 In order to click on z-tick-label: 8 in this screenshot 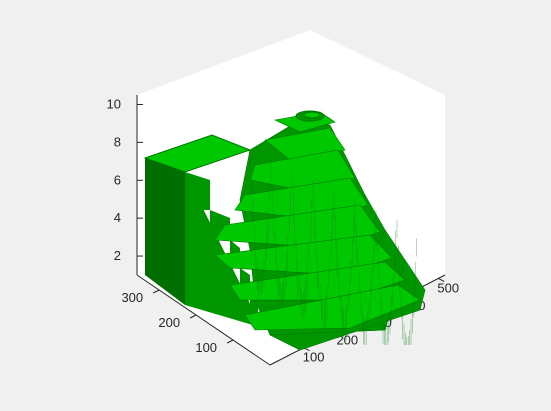, I will do `click(117, 141)`.